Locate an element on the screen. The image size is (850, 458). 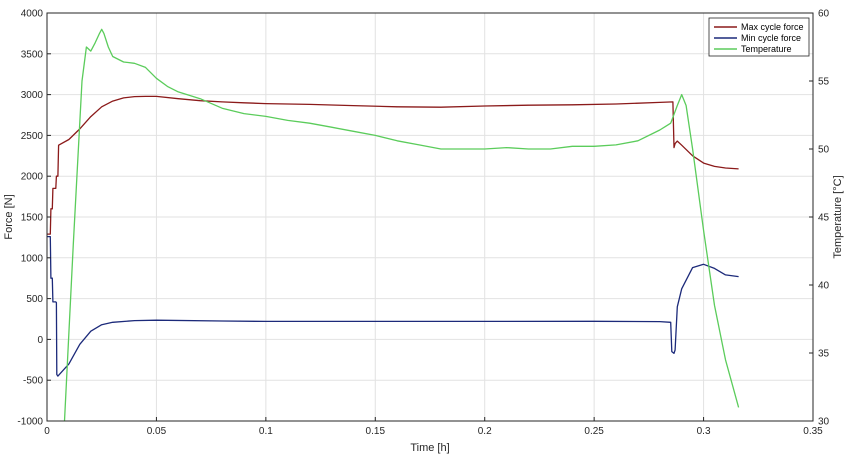
y-right-axis-title: Temperature [°C] is located at coordinates (838, 216).